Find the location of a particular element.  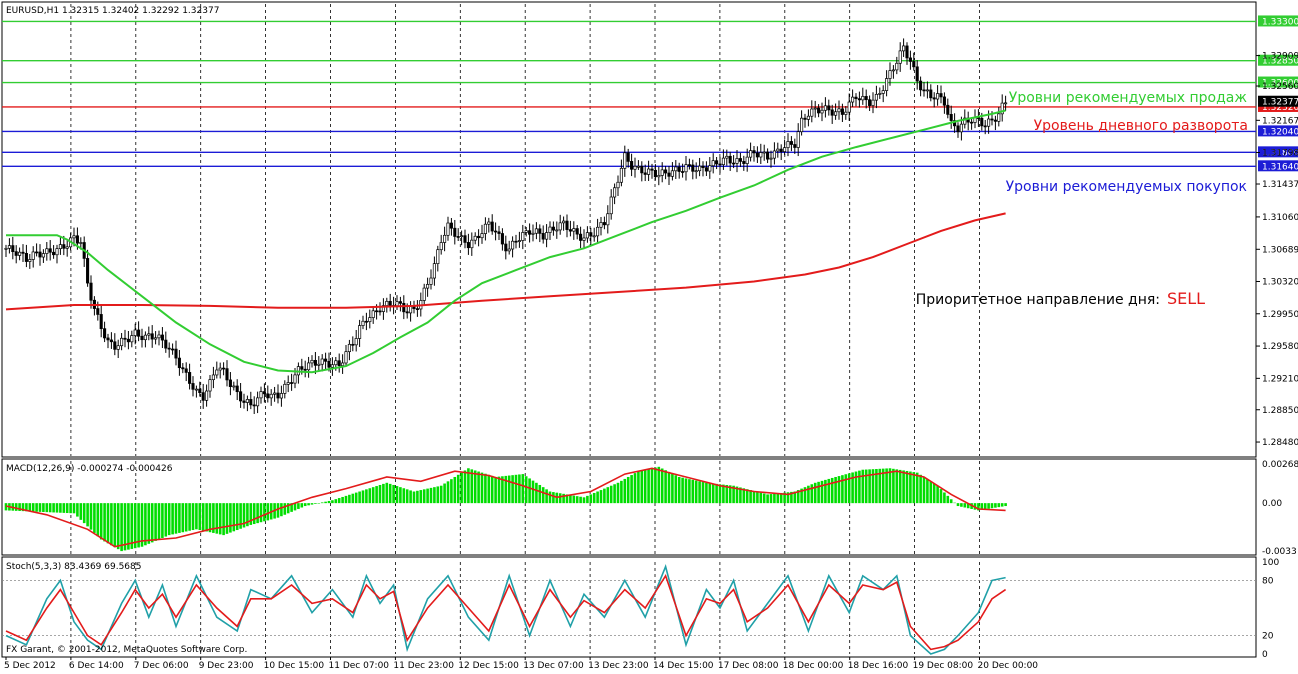

macd-y-tick-label: 0.00 is located at coordinates (1272, 504).